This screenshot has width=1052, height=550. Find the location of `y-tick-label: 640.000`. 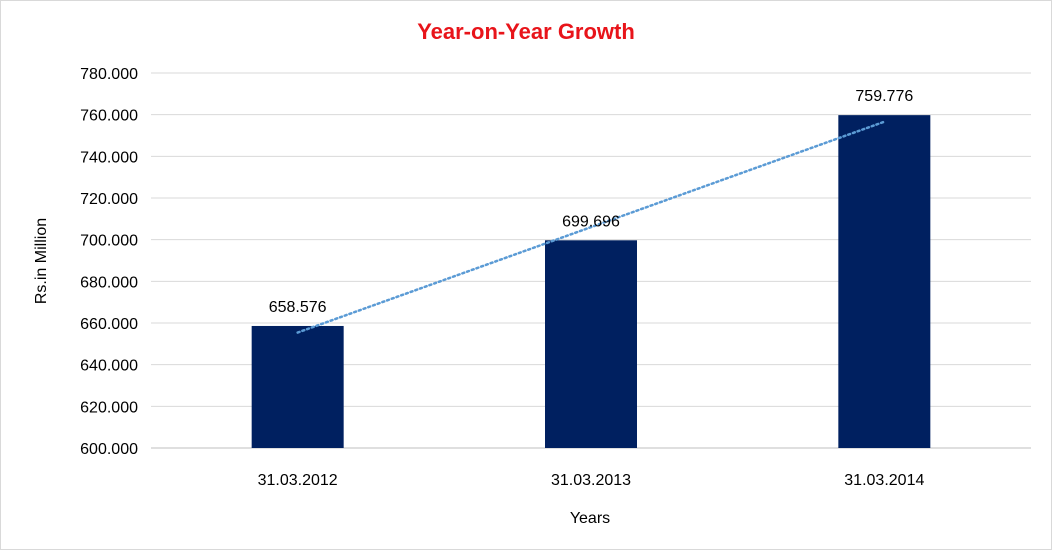

y-tick-label: 640.000 is located at coordinates (109, 366).